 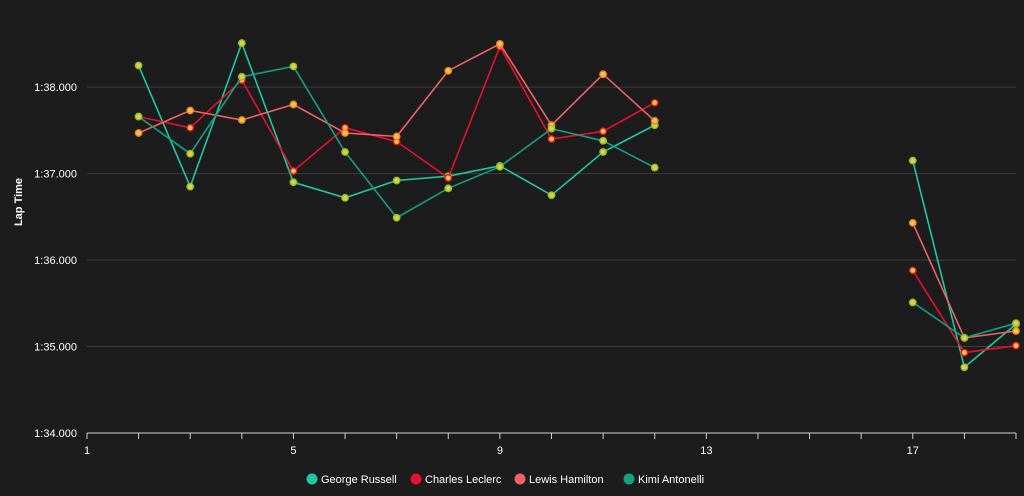 What do you see at coordinates (913, 451) in the screenshot?
I see `x-tick-label: 17` at bounding box center [913, 451].